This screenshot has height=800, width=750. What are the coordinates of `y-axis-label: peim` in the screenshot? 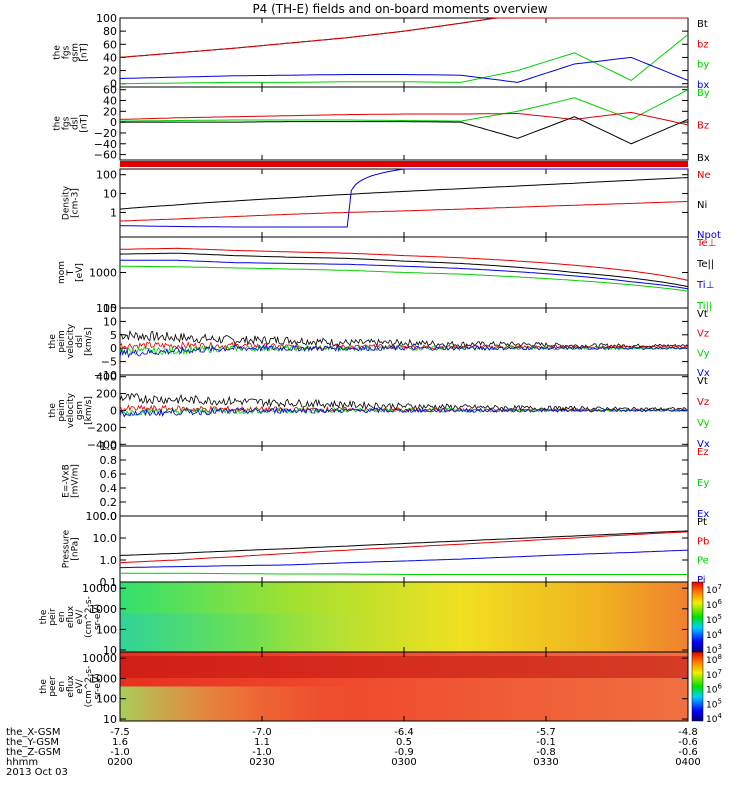 It's located at (62, 341).